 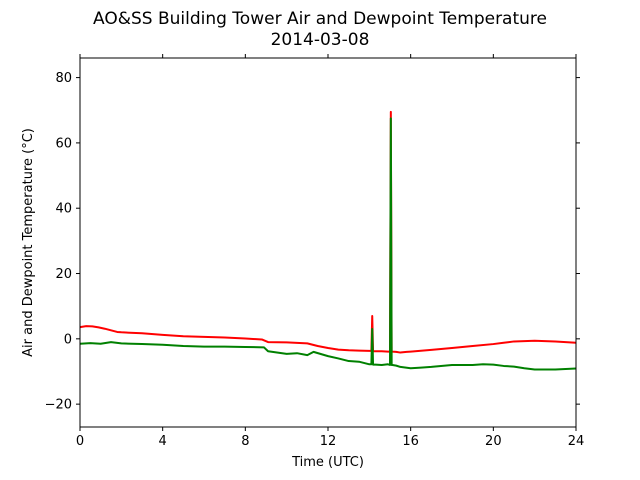 What do you see at coordinates (493, 441) in the screenshot?
I see `x-tick-label: 20` at bounding box center [493, 441].